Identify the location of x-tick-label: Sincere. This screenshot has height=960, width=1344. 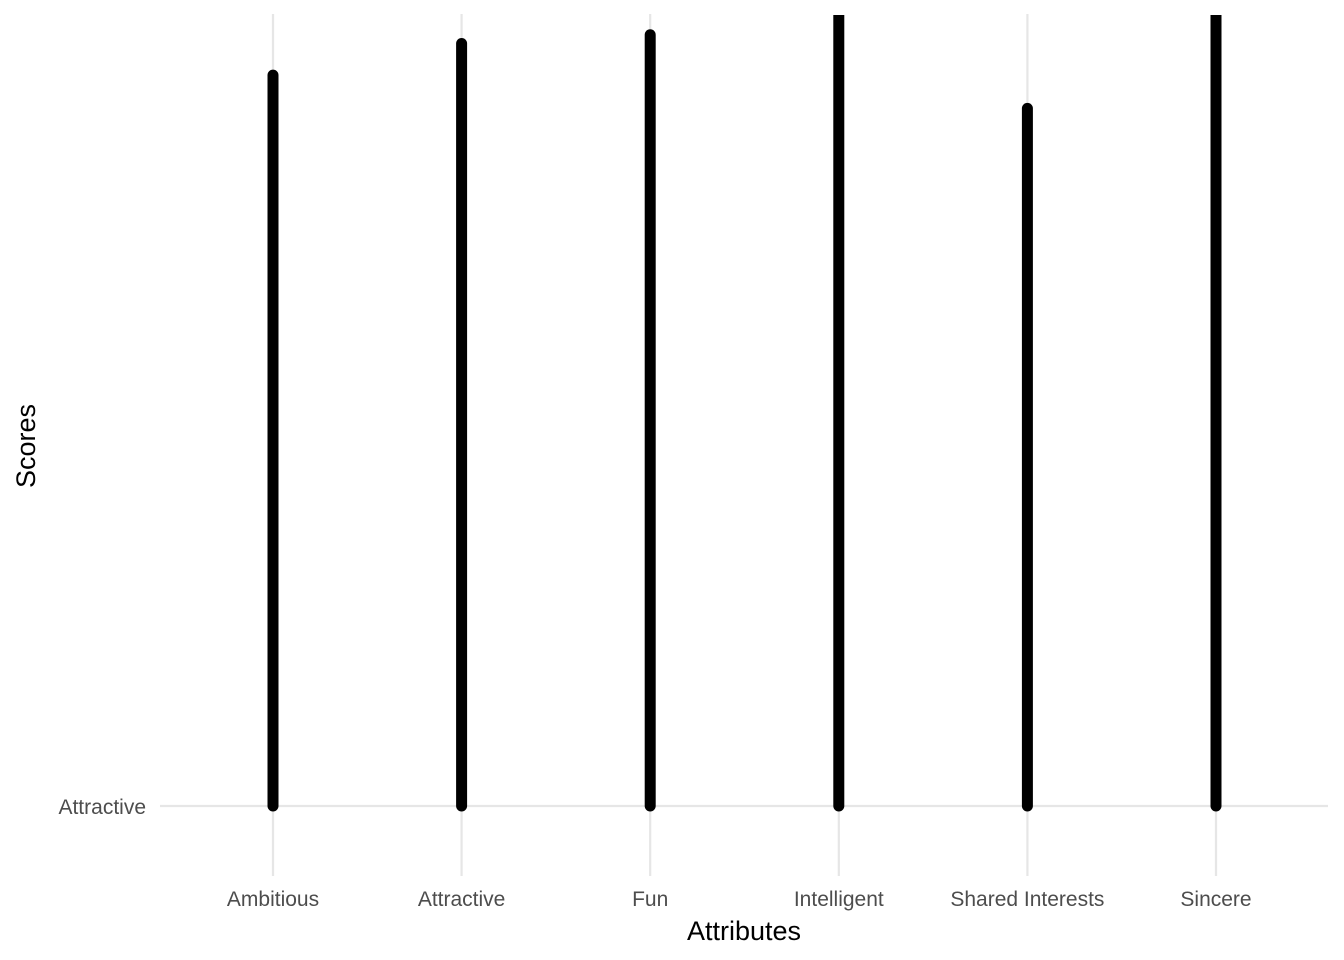
(1215, 899).